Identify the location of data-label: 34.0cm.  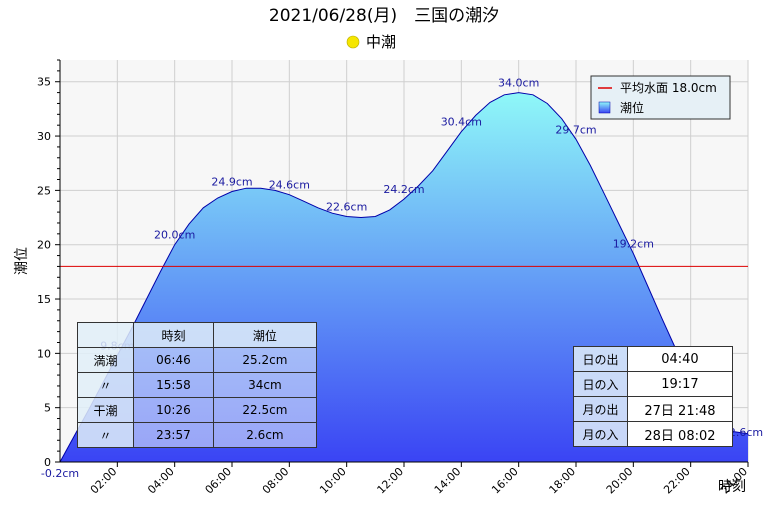
(518, 83).